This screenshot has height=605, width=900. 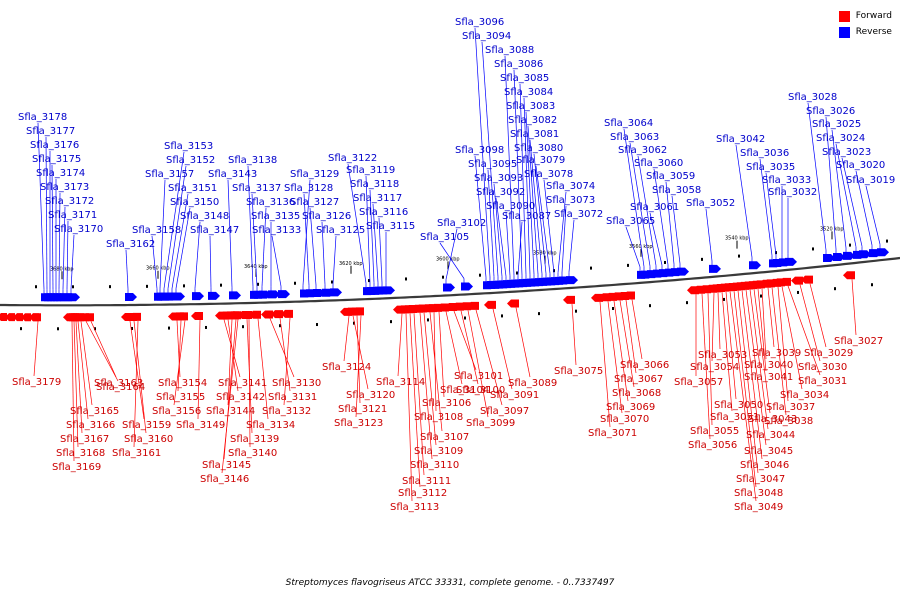 I want to click on forward-gene-label: Sfla_3140, so click(x=252, y=453).